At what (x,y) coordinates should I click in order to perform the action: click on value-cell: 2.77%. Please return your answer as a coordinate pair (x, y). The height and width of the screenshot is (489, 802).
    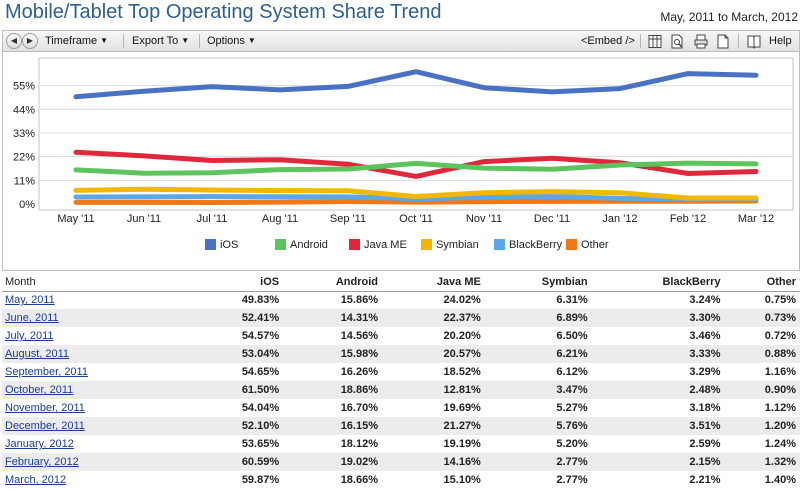
    Looking at the image, I should click on (538, 462).